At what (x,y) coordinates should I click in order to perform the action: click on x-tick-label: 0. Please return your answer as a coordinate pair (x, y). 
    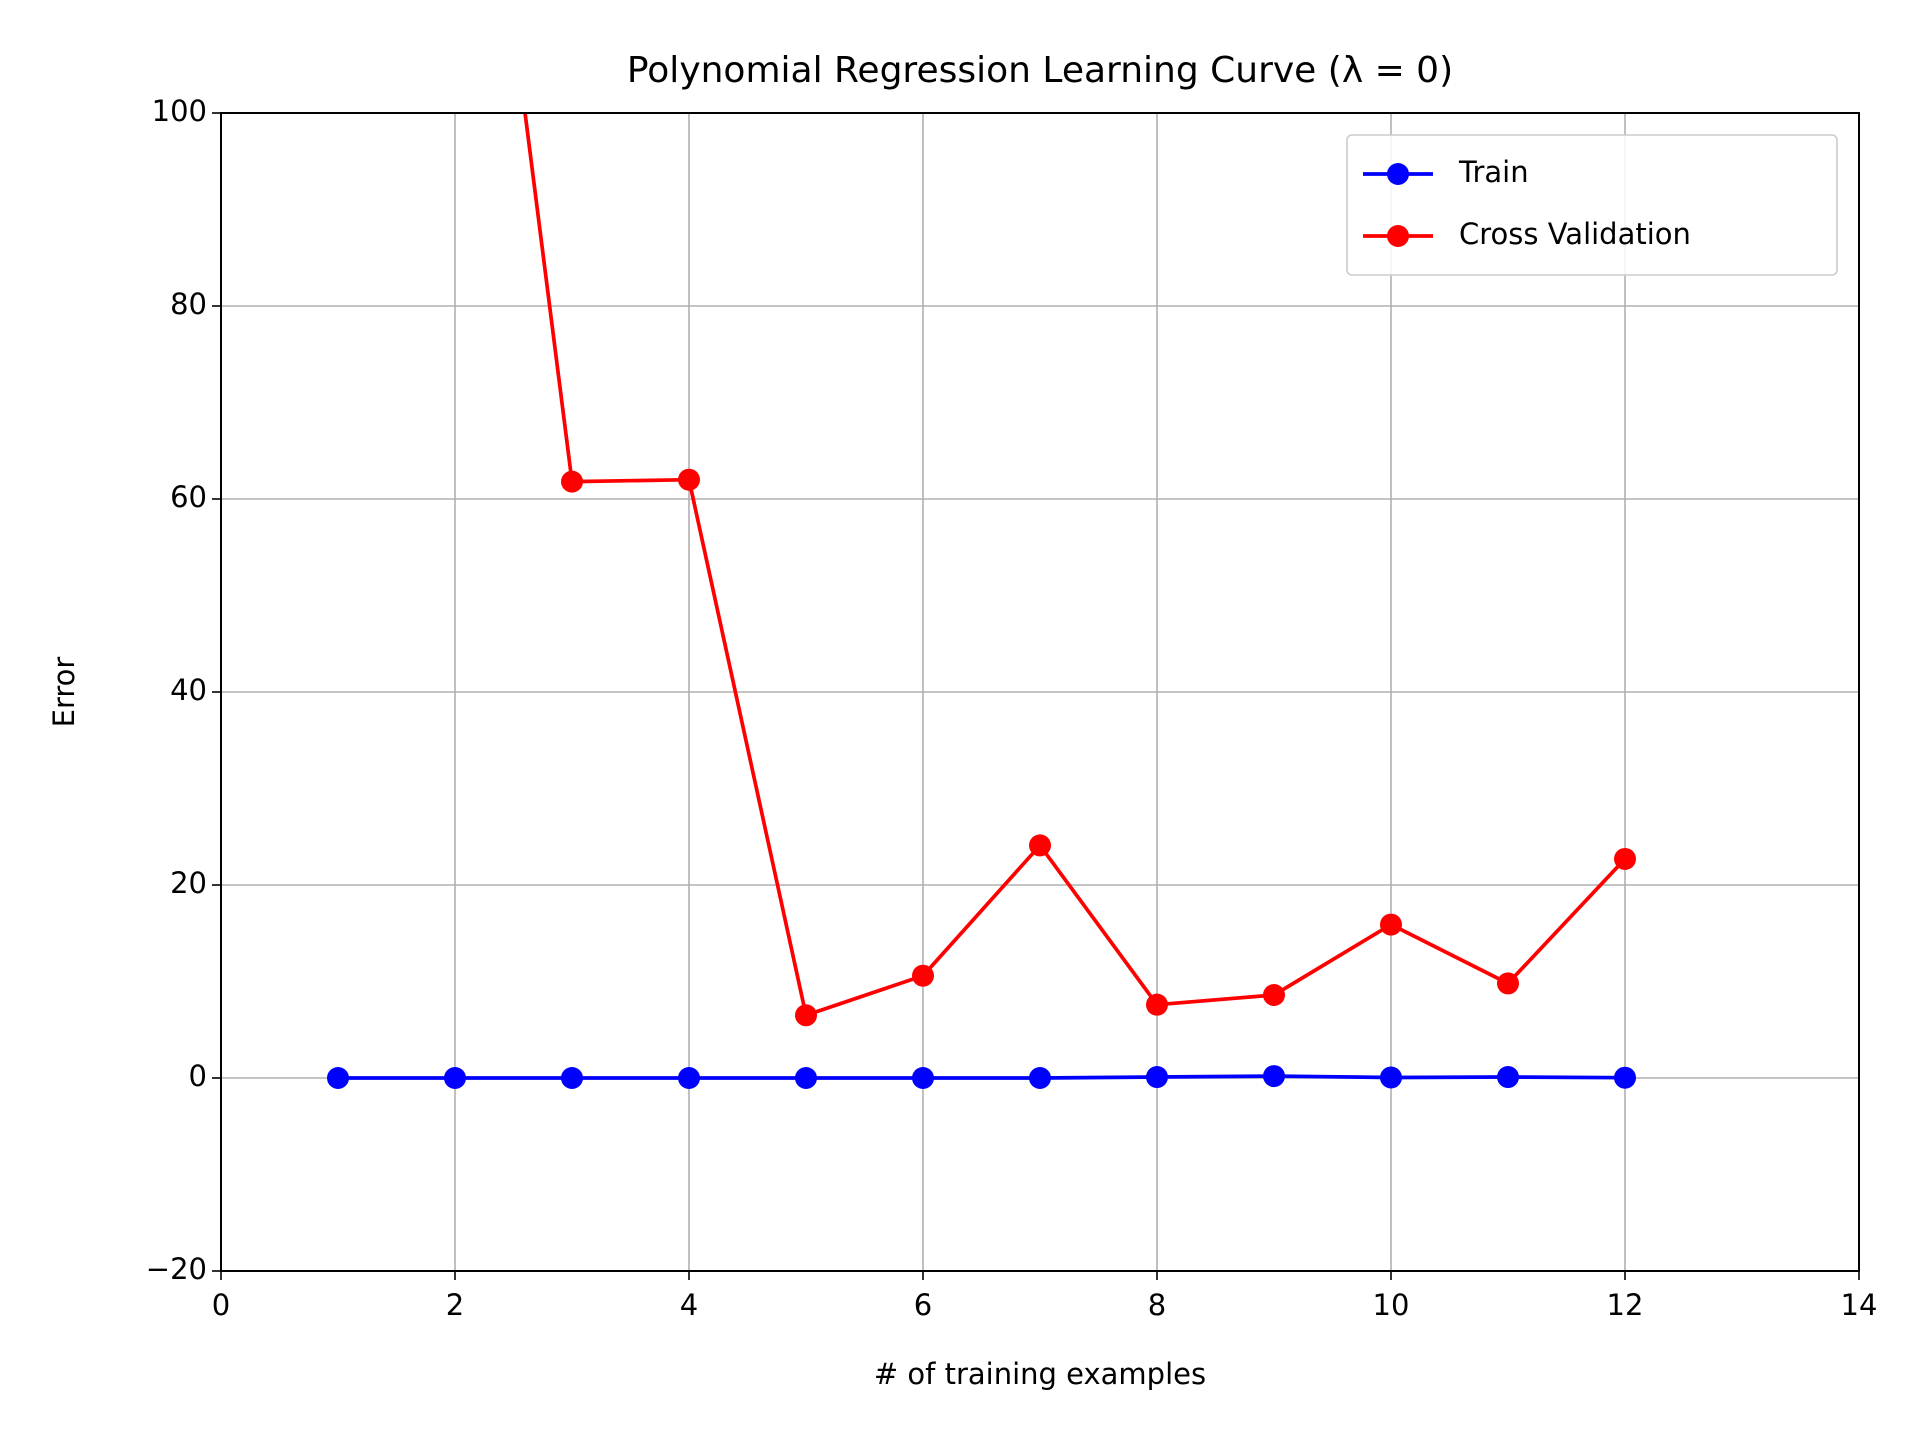
    Looking at the image, I should click on (221, 1305).